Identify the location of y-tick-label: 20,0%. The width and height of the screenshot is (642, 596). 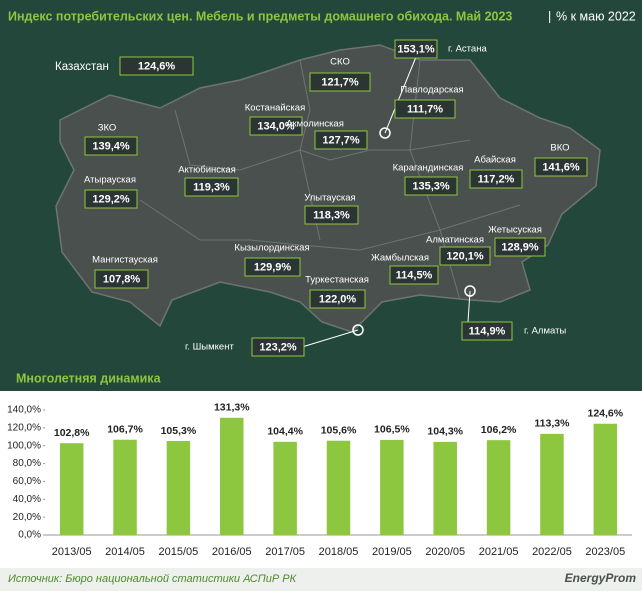
(27, 517).